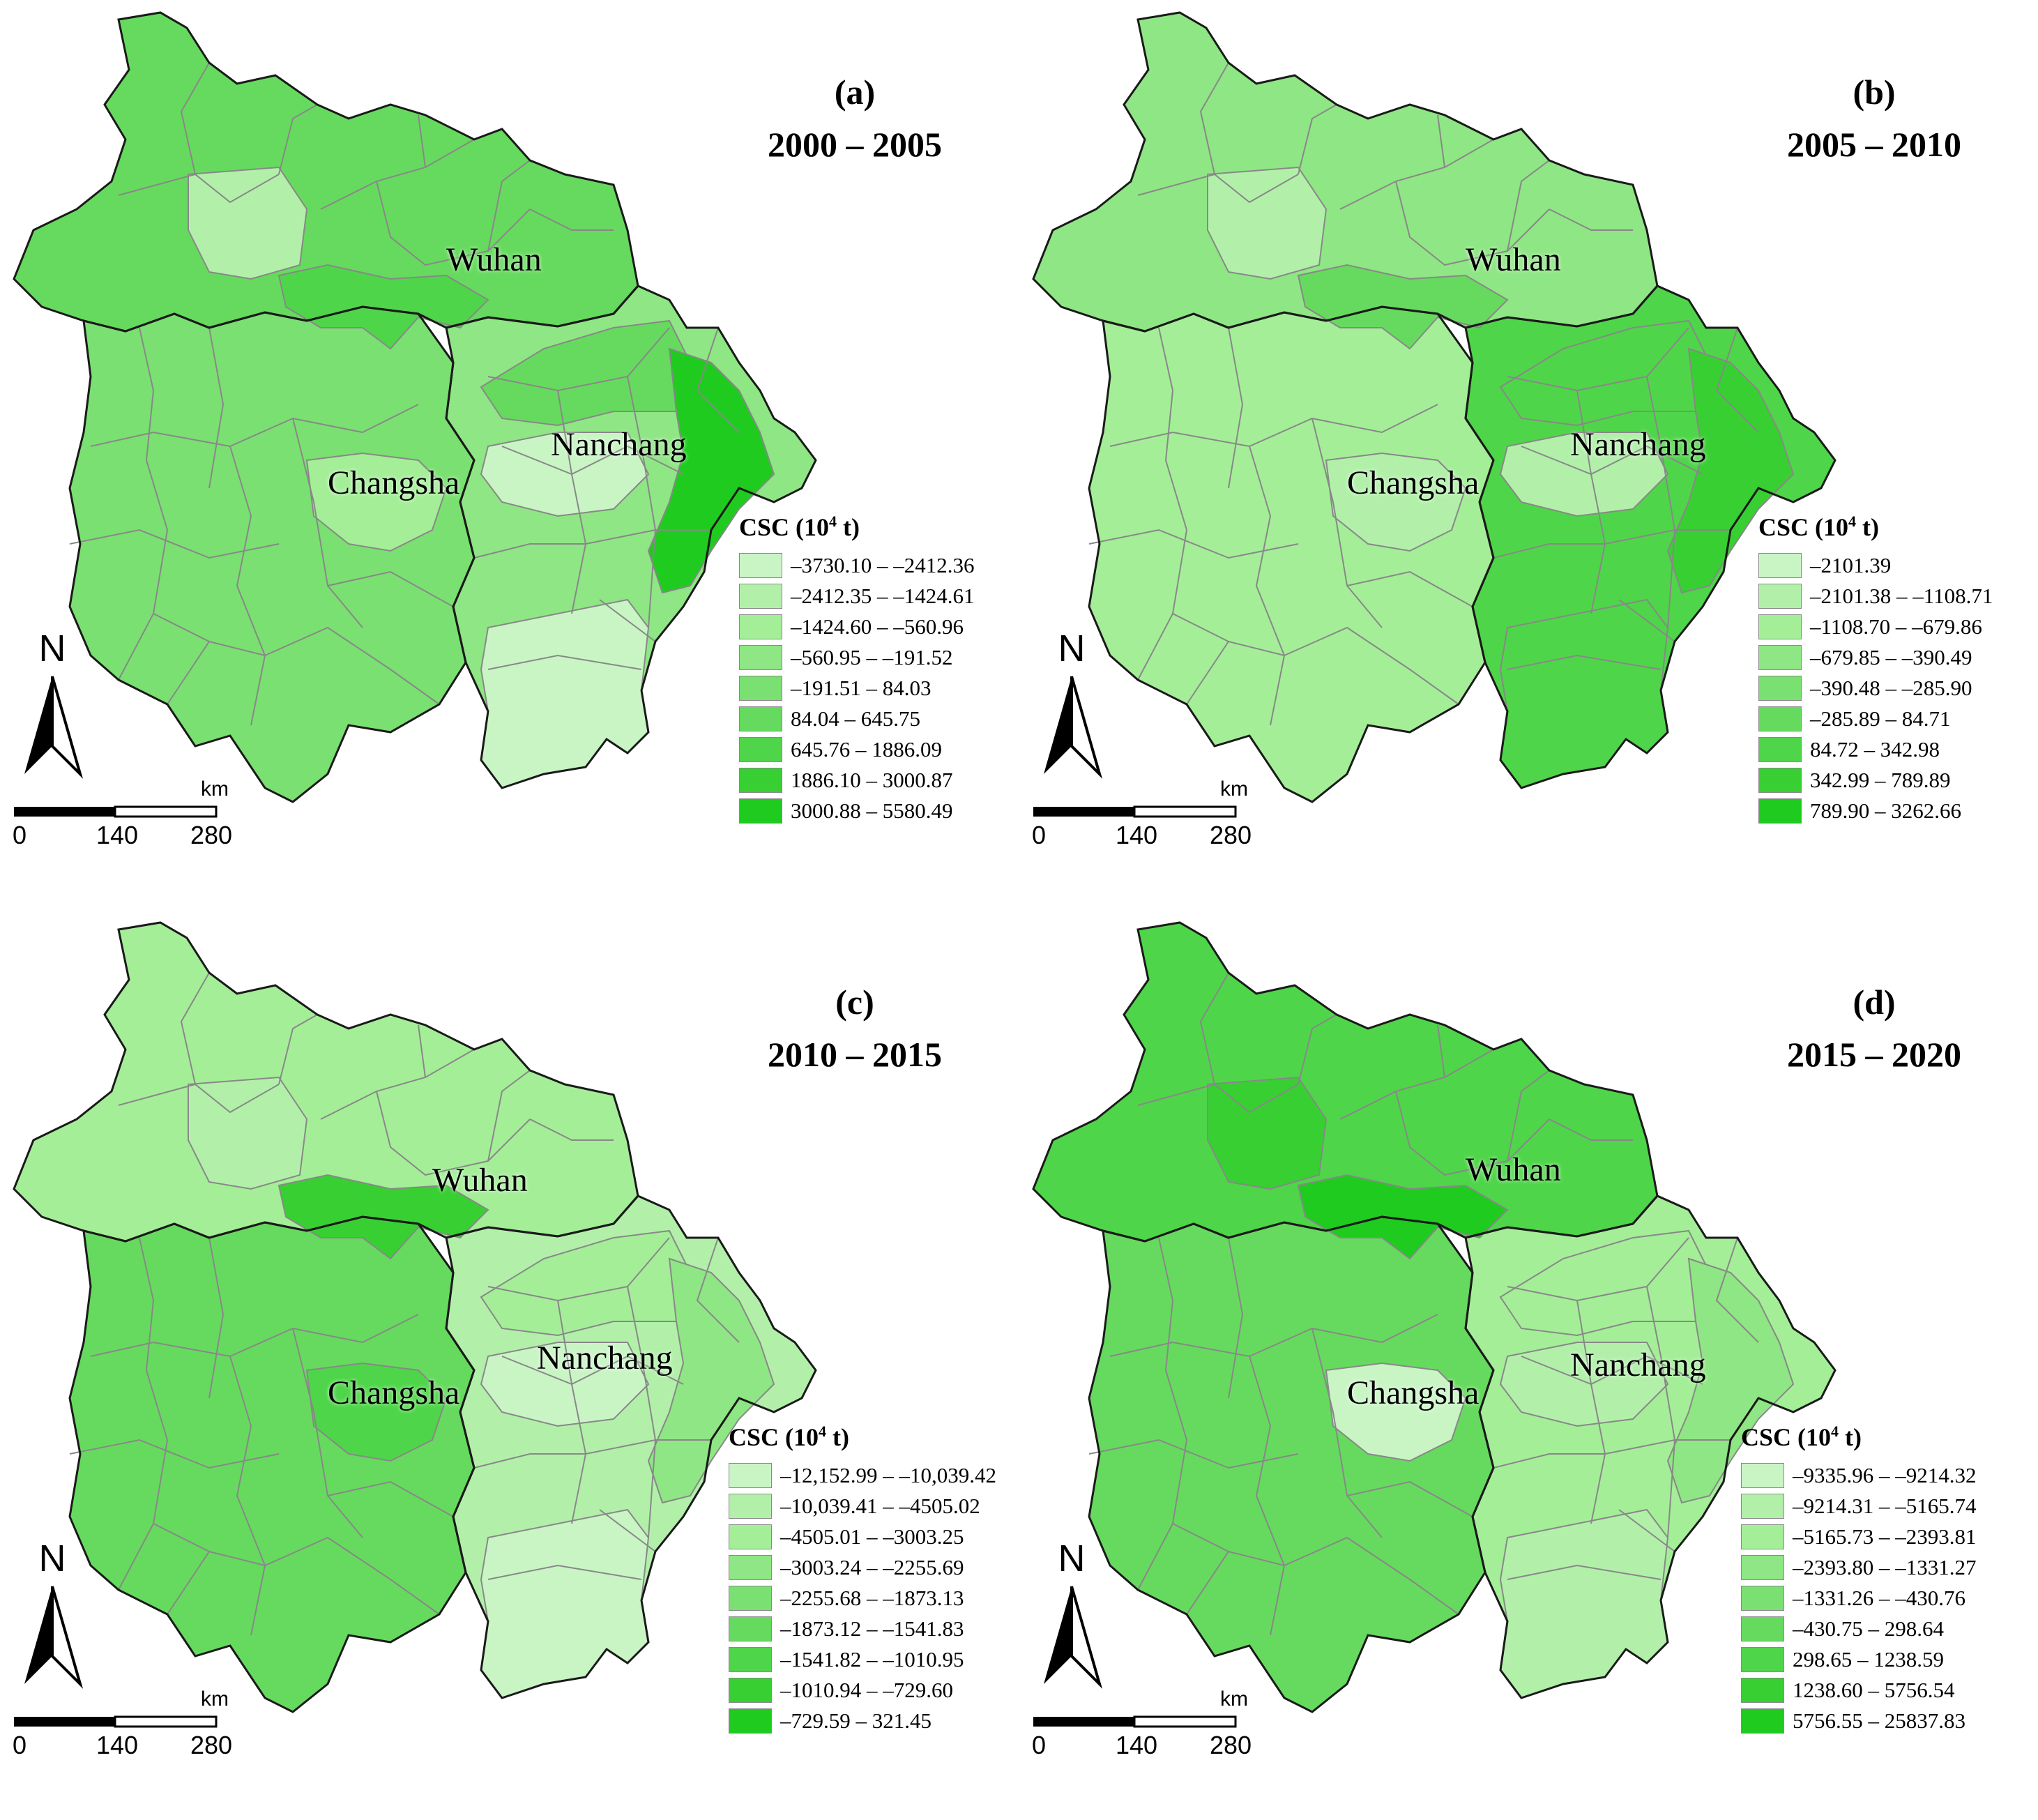  I want to click on legend-row: 789.90 – 3262.66, so click(1876, 811).